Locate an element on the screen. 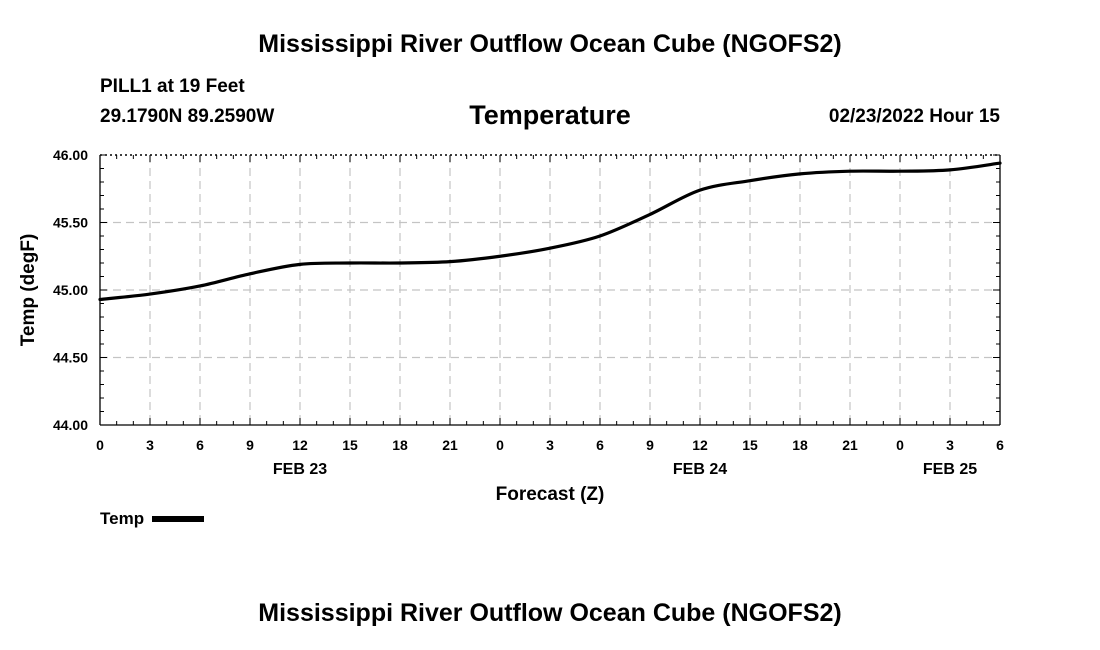 This screenshot has width=1100, height=650. y-tick-label: 45.00 is located at coordinates (70, 290).